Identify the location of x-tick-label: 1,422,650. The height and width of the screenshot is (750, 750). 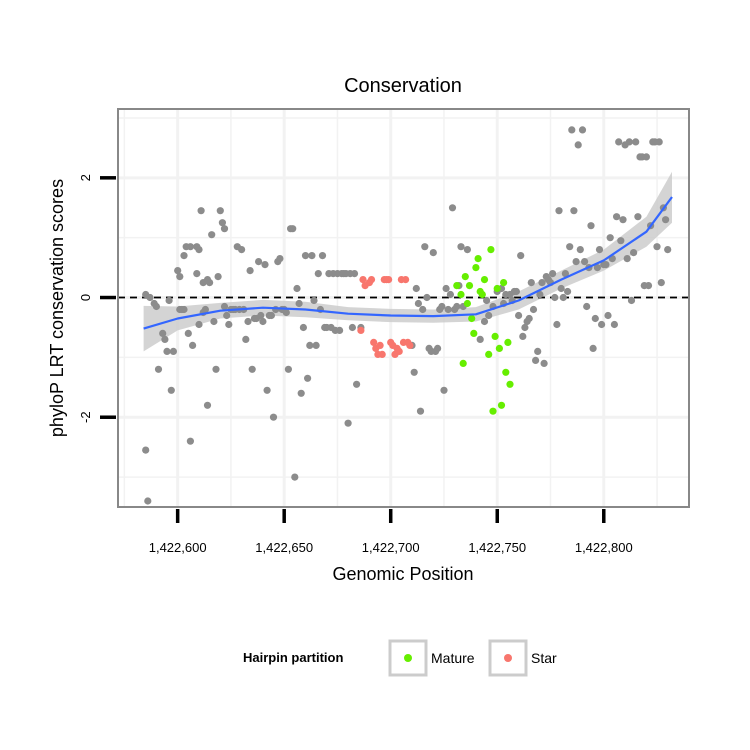
(284, 547).